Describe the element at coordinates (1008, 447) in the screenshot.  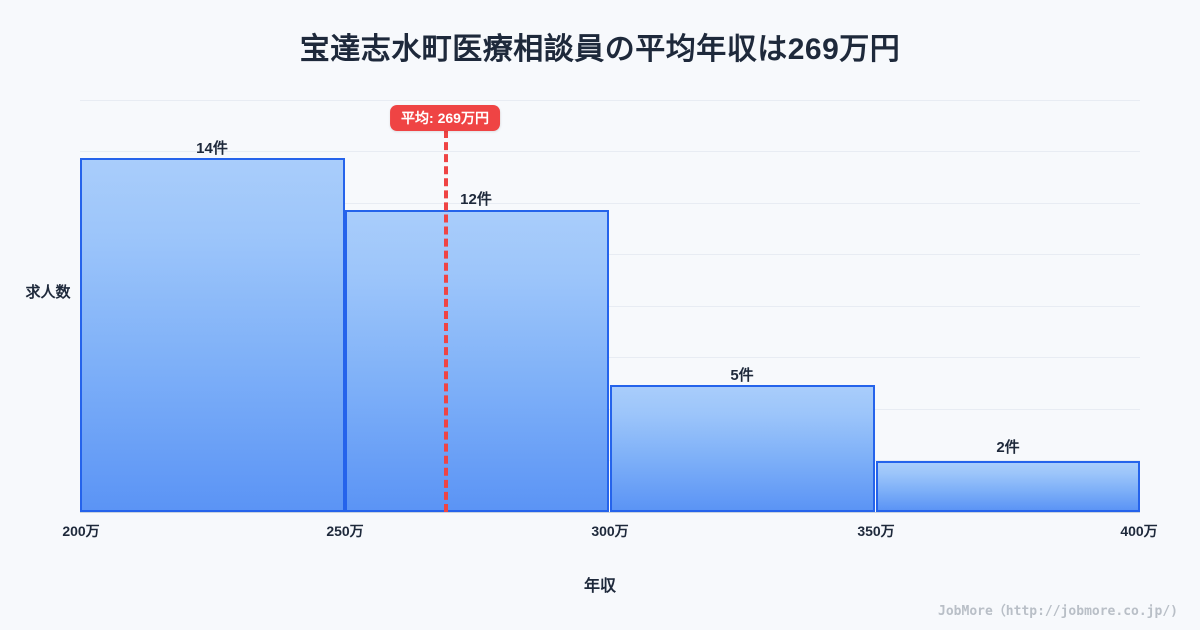
I see `bar-value-label-350-400: 2件` at that location.